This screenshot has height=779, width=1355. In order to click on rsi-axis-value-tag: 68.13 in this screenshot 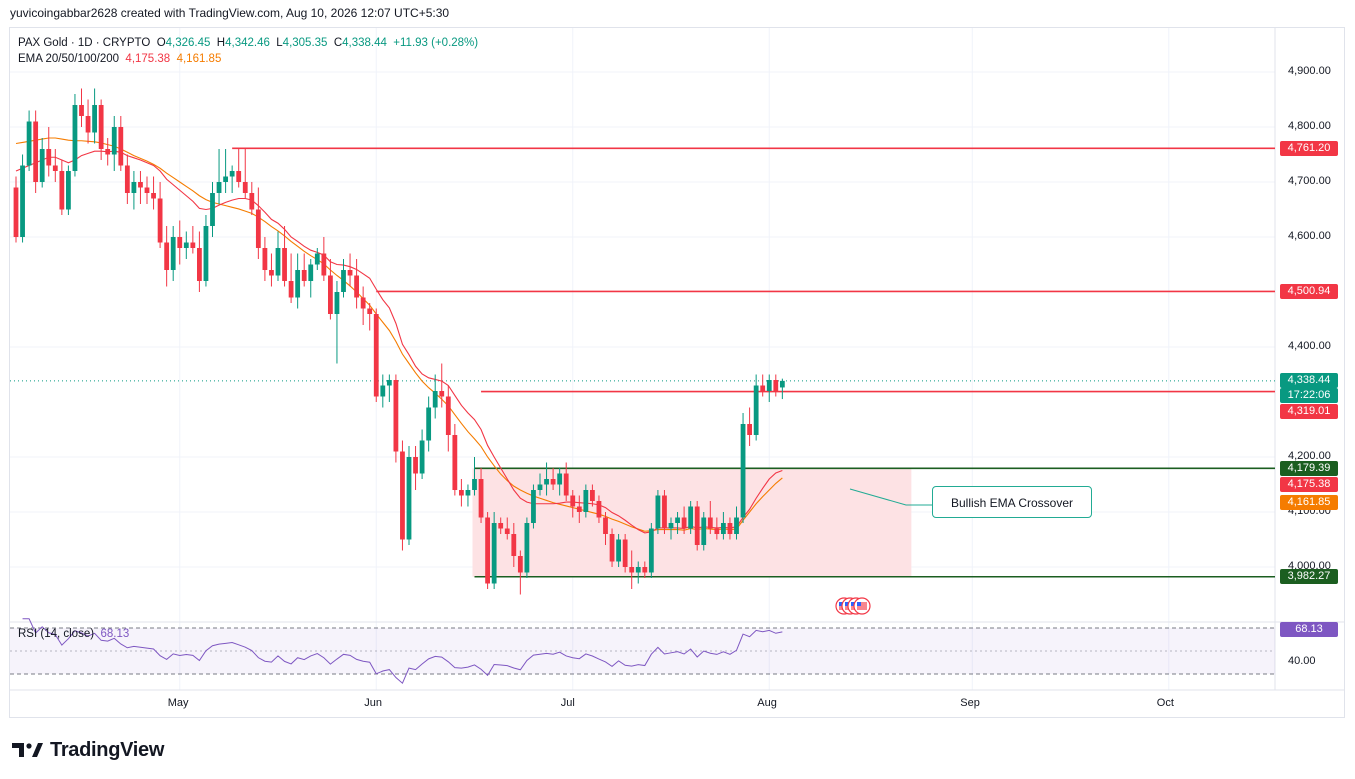, I will do `click(1309, 629)`.